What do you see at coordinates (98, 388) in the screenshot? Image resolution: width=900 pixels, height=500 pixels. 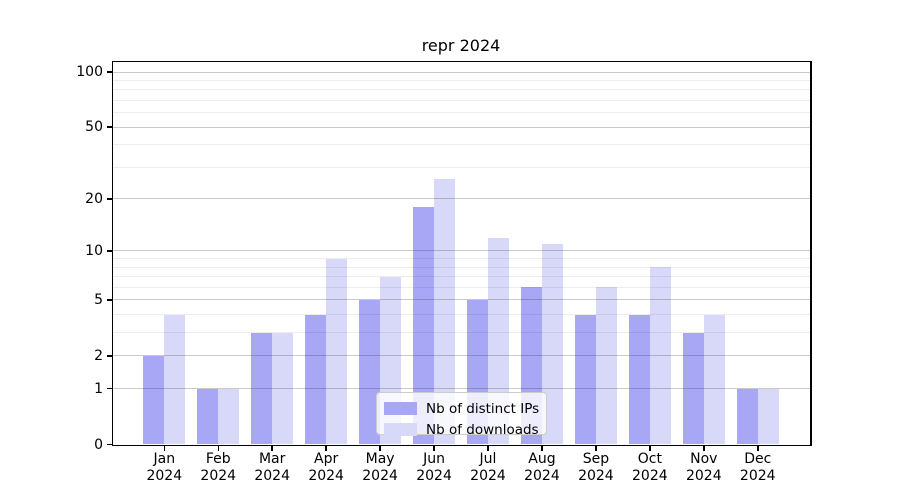 I see `y-tick-label: 1` at bounding box center [98, 388].